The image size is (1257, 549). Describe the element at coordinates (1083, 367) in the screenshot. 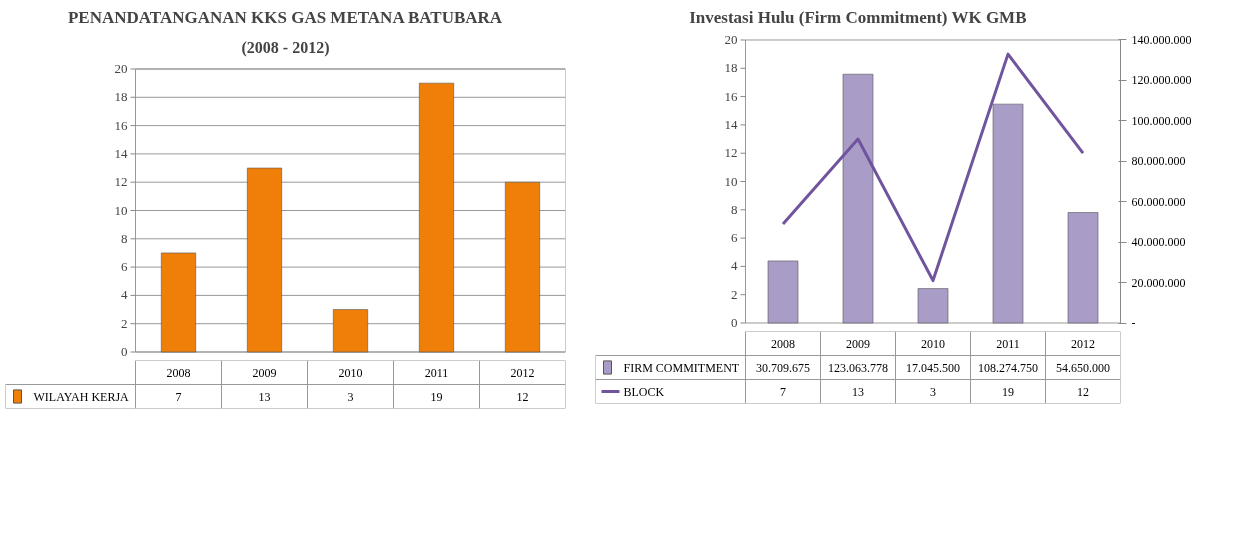

I see `data-label: 54.650.000` at that location.